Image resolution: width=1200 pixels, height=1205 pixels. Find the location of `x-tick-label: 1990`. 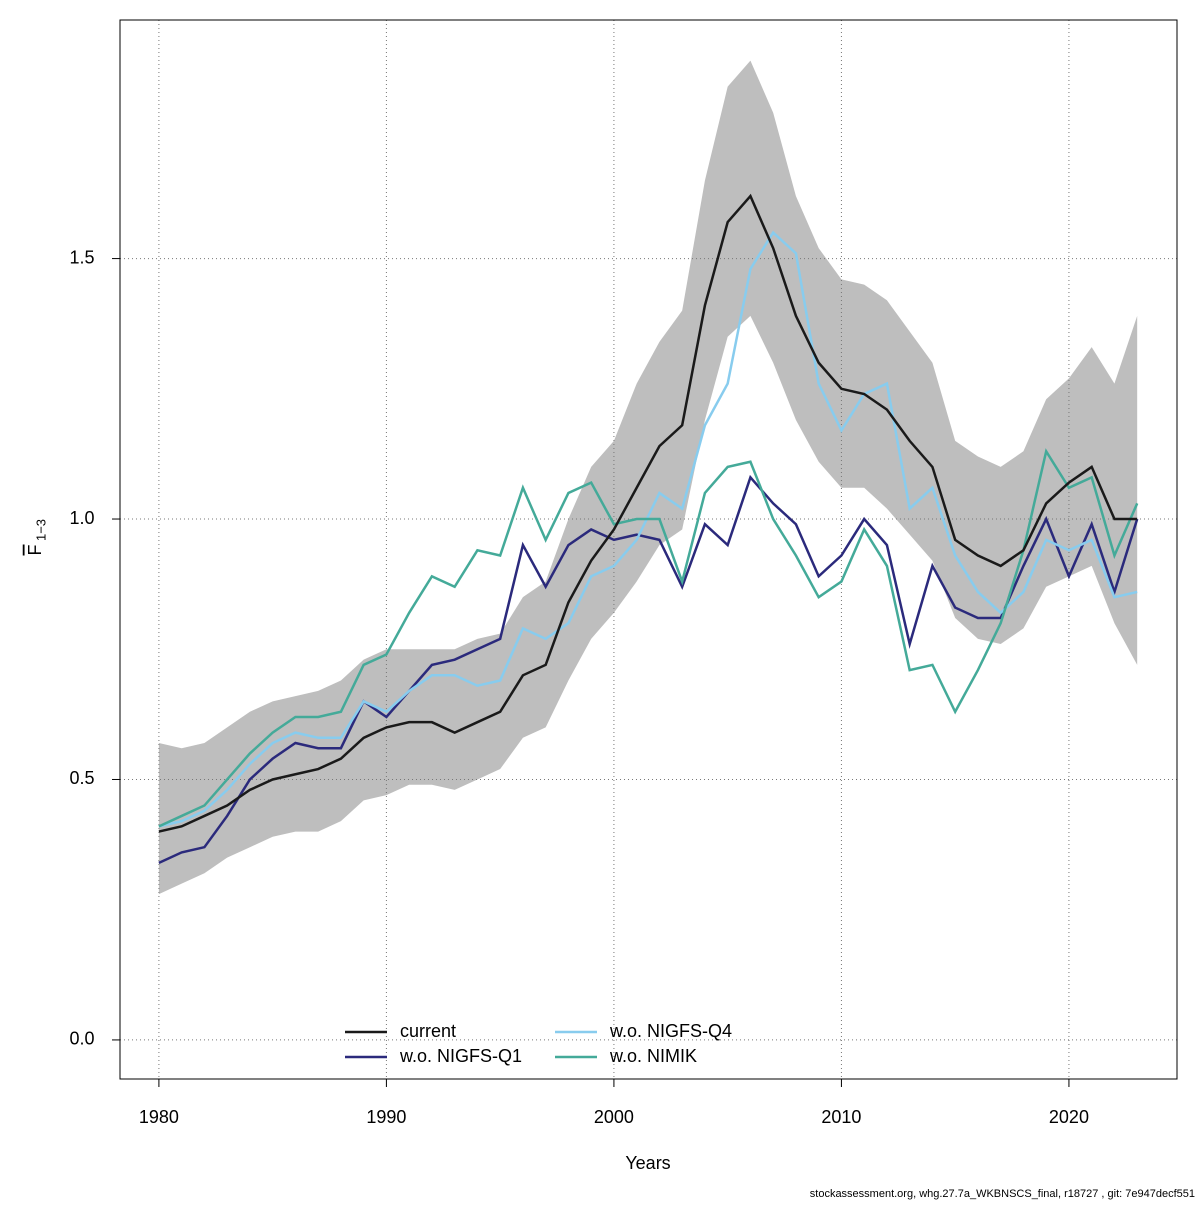

x-tick-label: 1990 is located at coordinates (386, 1117).